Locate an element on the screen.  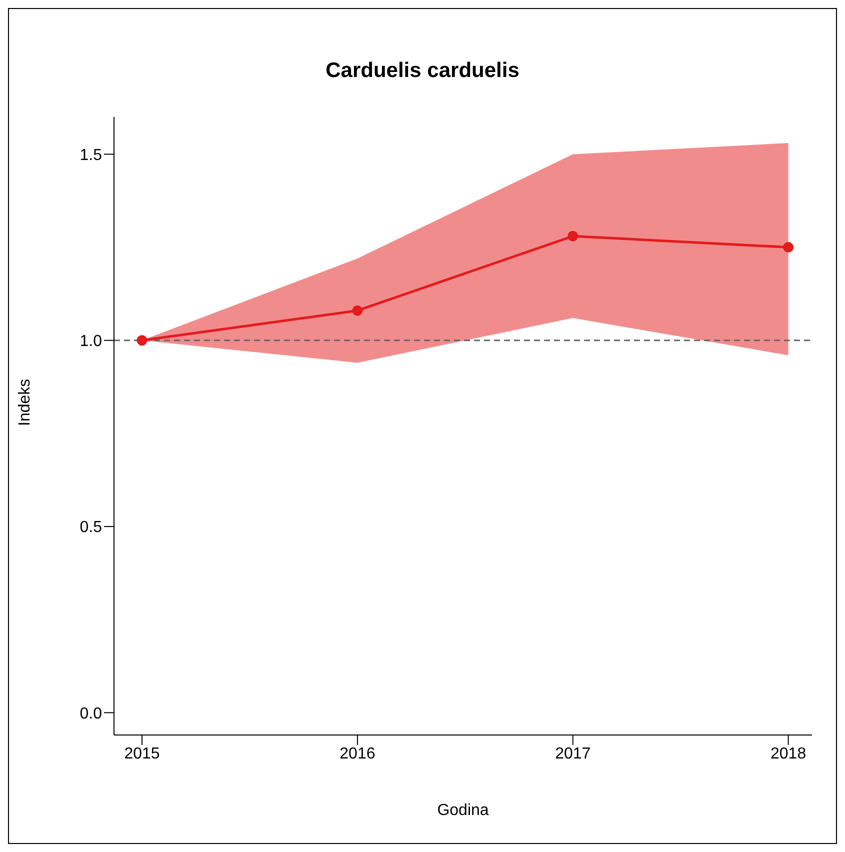
chart-title: Carduelis carduelis is located at coordinates (422, 71).